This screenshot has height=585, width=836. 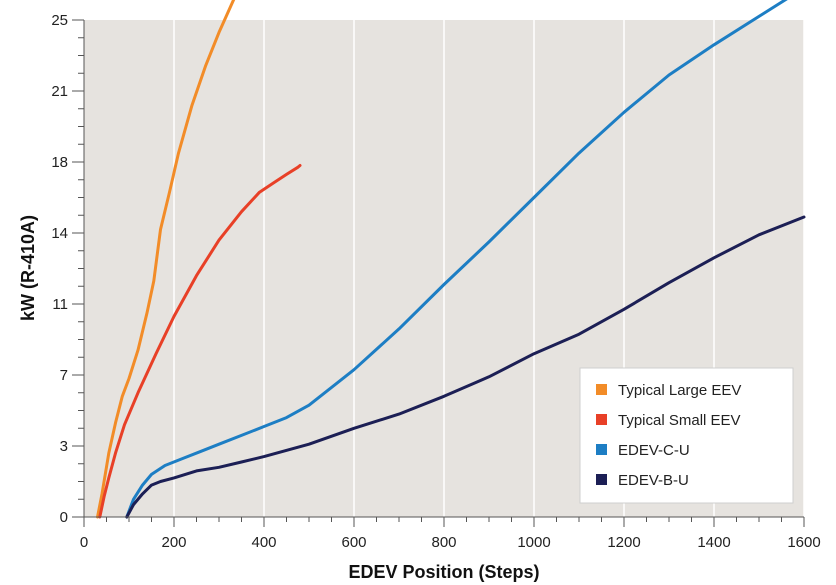 What do you see at coordinates (443, 572) in the screenshot?
I see `x-axis-title: EDEV Position (Steps)` at bounding box center [443, 572].